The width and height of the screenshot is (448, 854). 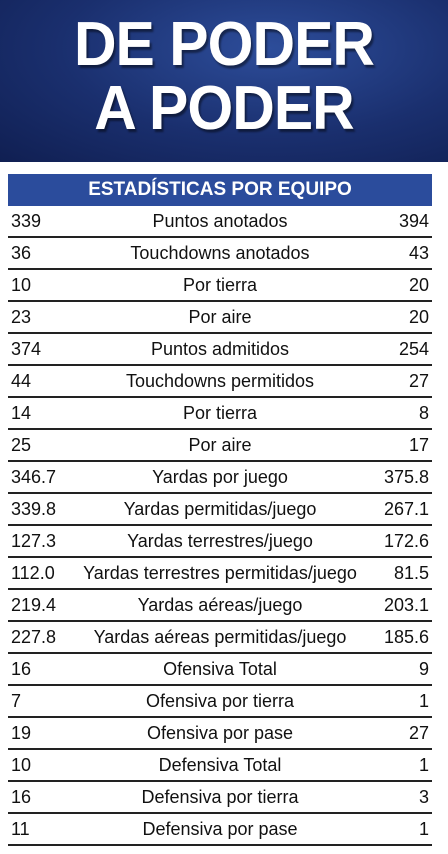 I want to click on team-b-value: 172.6, so click(x=406, y=541).